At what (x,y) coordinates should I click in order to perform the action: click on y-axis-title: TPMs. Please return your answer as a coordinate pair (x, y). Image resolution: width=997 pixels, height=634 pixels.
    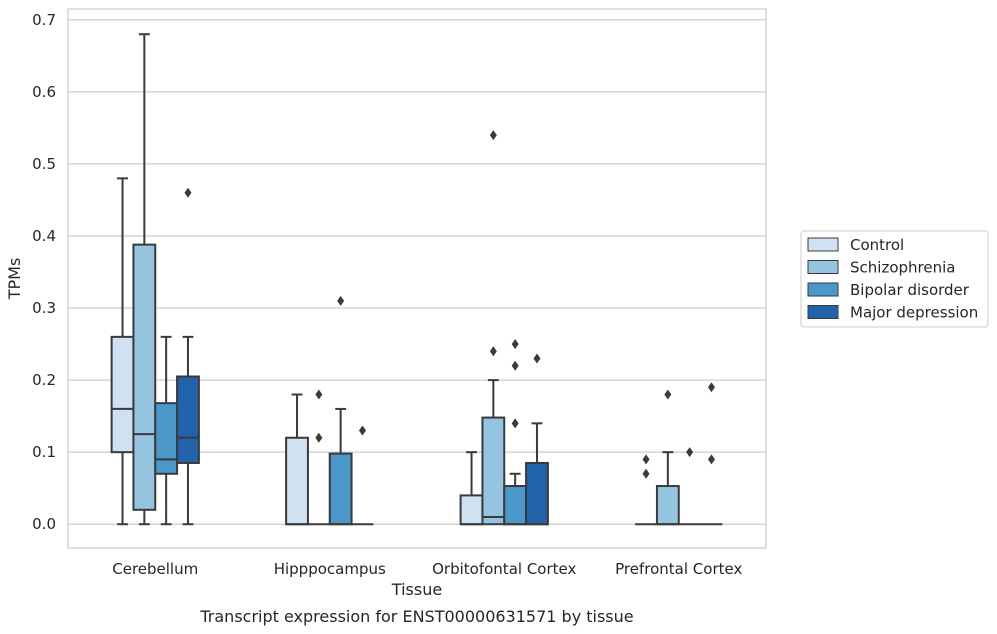
    Looking at the image, I should click on (14, 279).